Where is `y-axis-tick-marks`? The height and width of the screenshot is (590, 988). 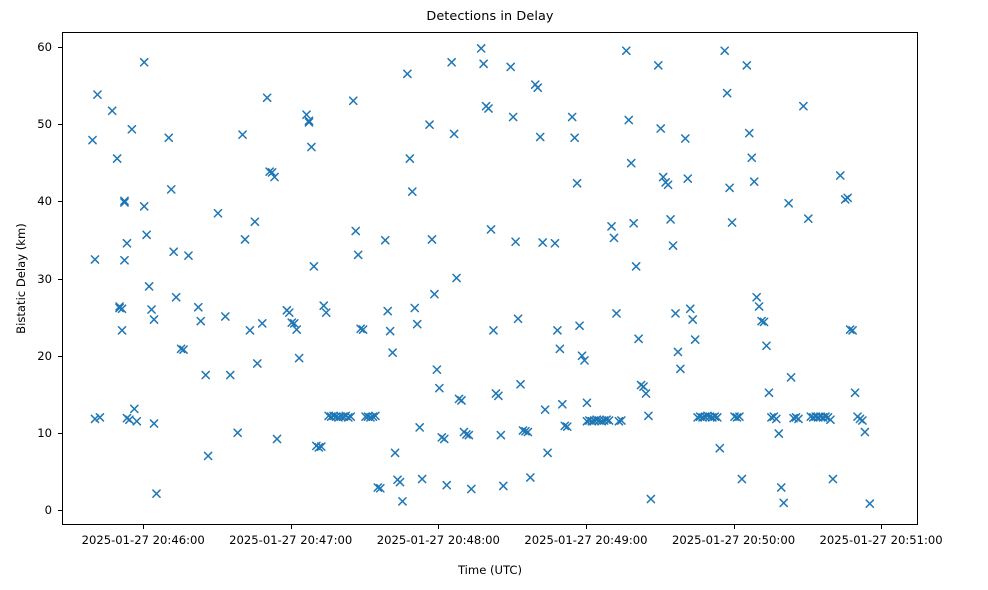
y-axis-tick-marks is located at coordinates (31, 278).